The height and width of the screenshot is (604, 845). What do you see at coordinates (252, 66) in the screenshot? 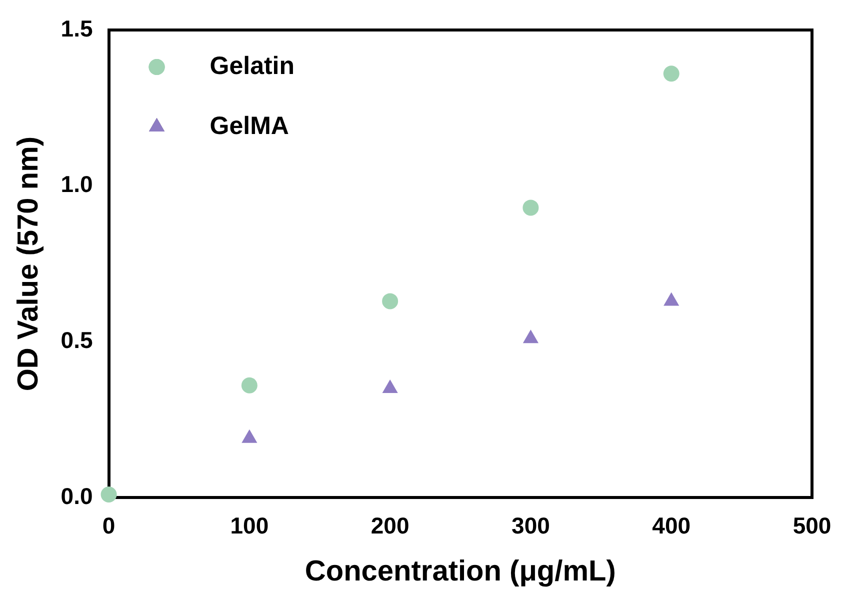
I see `legend-label: Gelatin` at bounding box center [252, 66].